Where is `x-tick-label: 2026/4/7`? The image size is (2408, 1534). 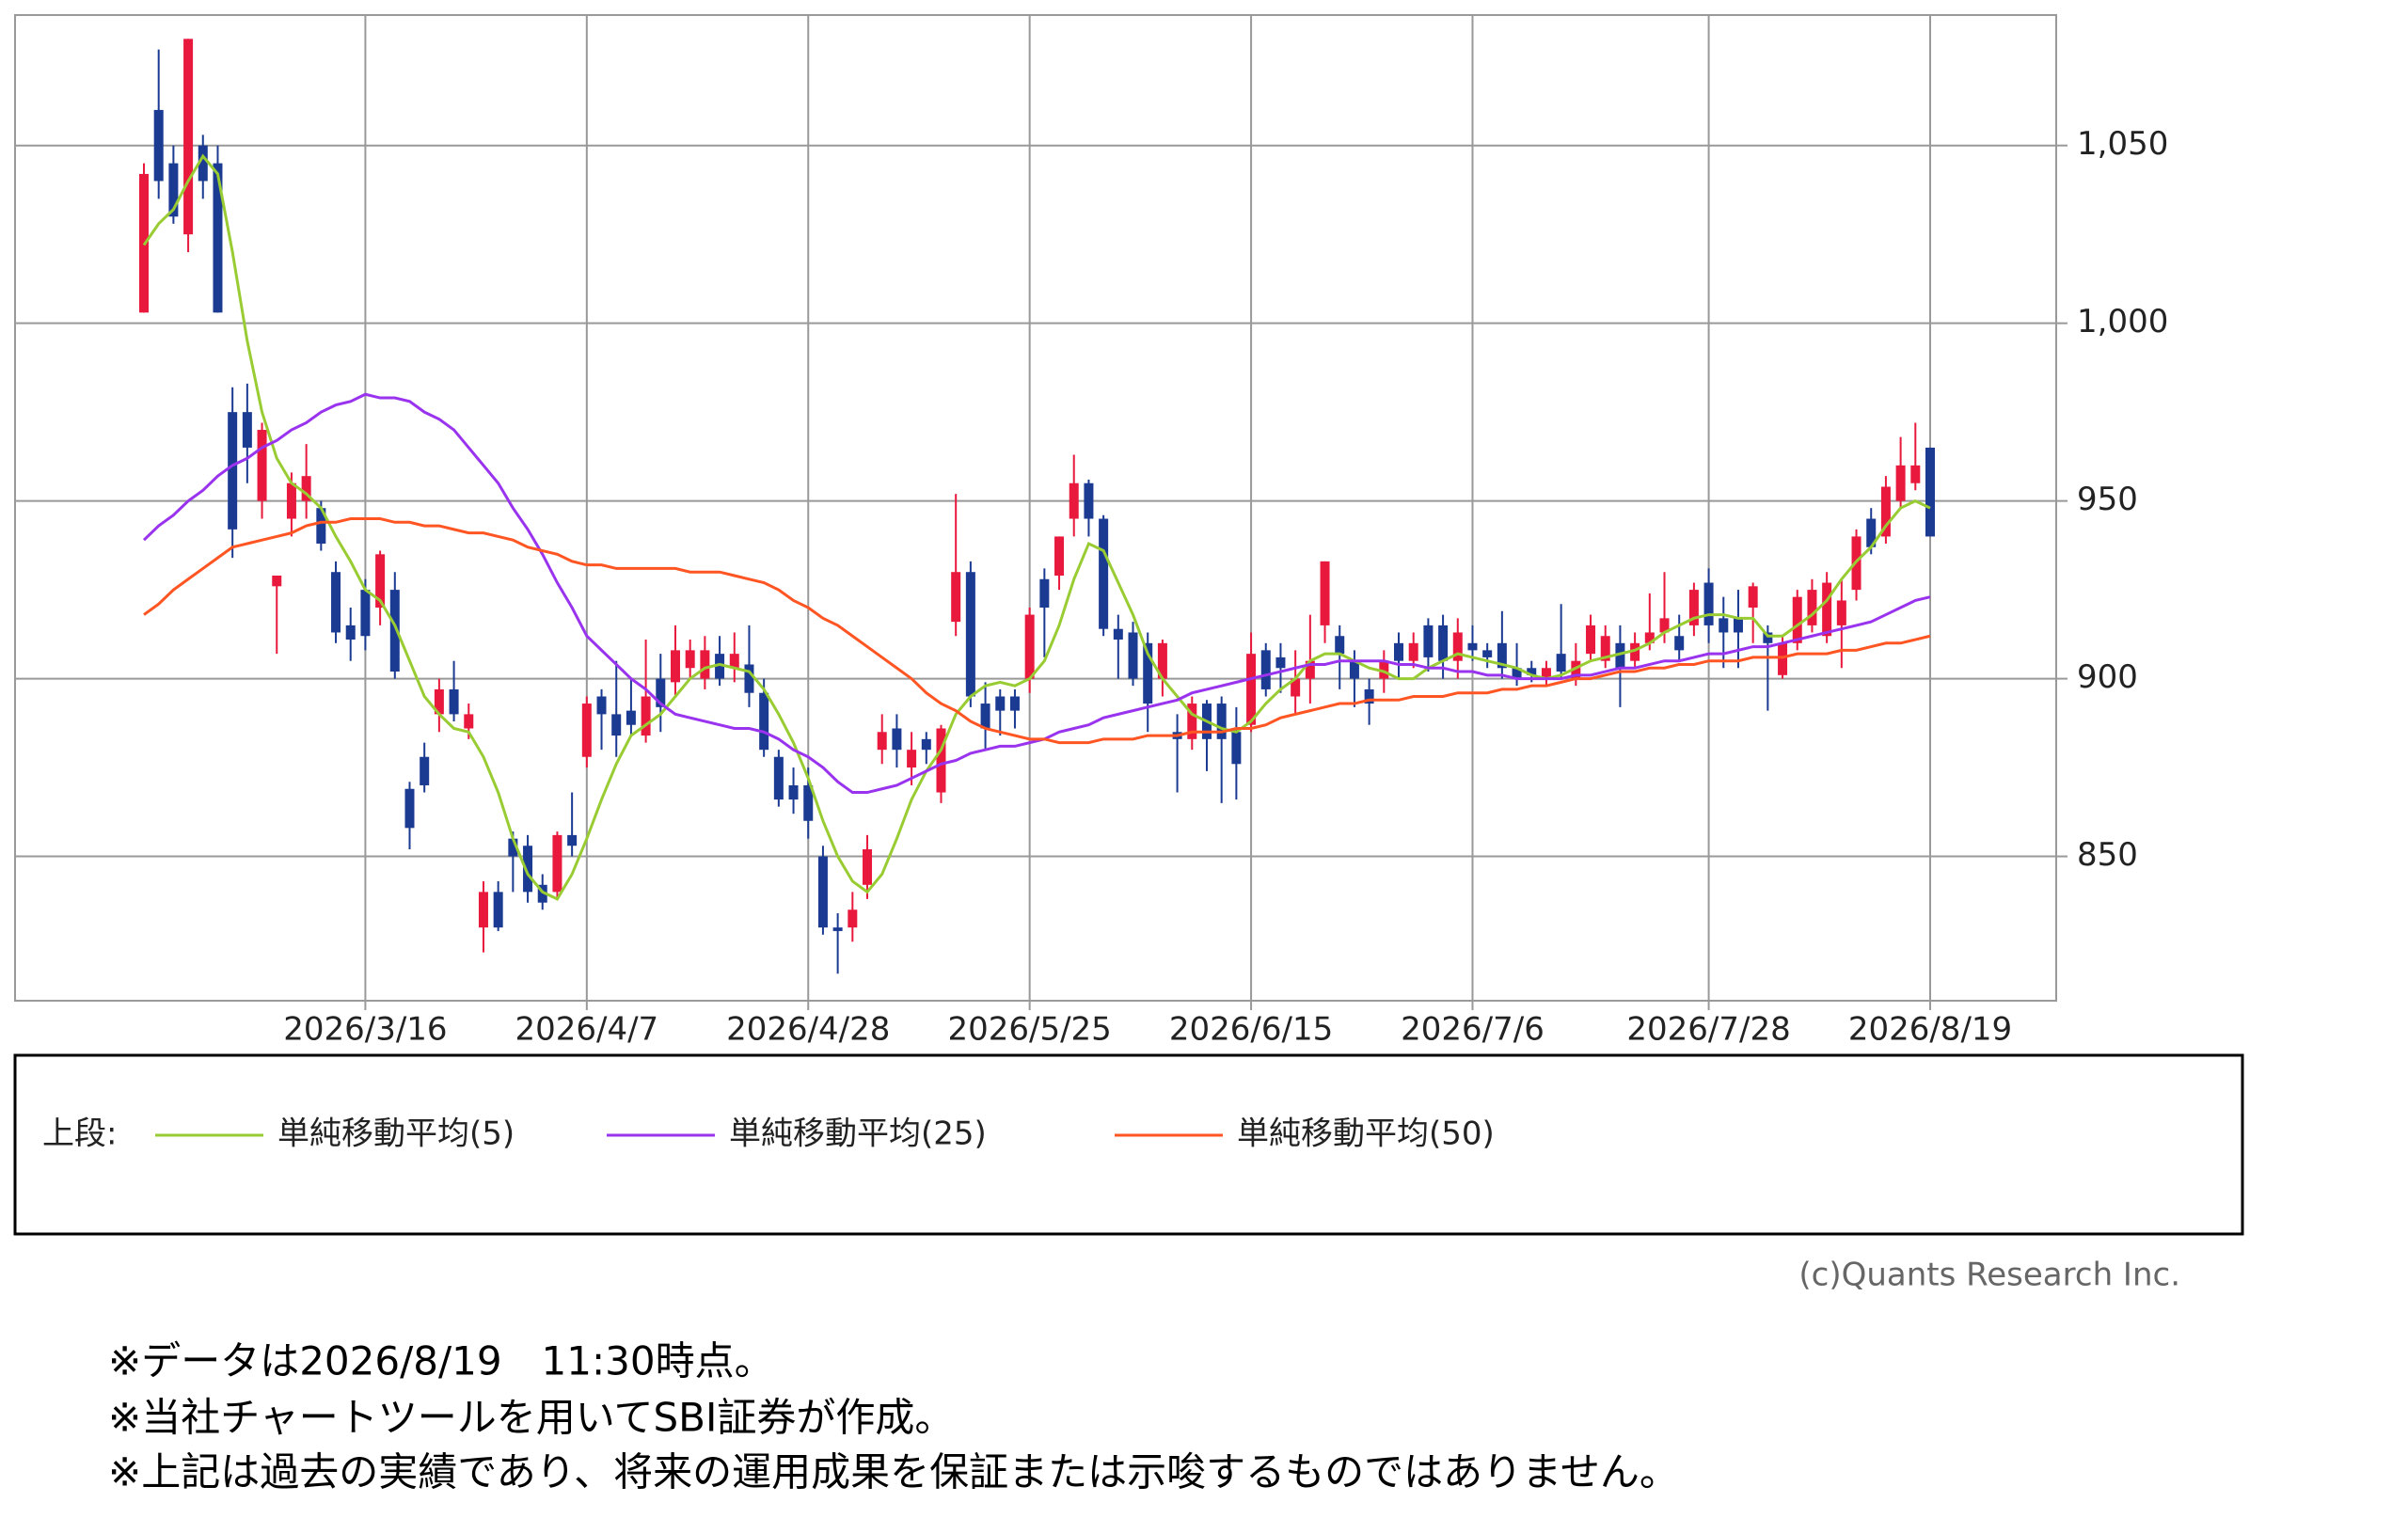
x-tick-label: 2026/4/7 is located at coordinates (586, 1030).